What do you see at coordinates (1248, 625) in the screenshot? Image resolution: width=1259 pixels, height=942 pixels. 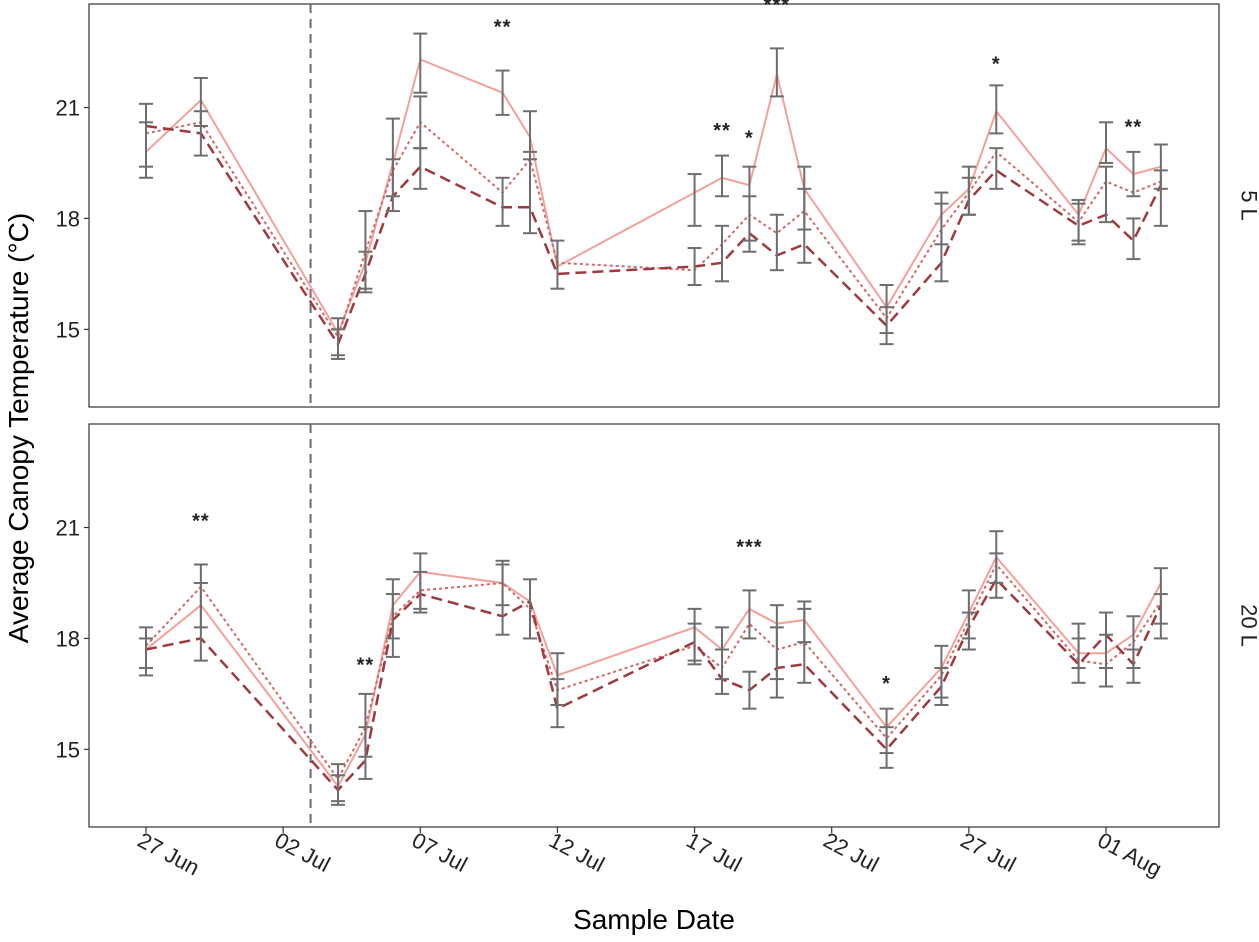 I see `strip-label: 20 L` at bounding box center [1248, 625].